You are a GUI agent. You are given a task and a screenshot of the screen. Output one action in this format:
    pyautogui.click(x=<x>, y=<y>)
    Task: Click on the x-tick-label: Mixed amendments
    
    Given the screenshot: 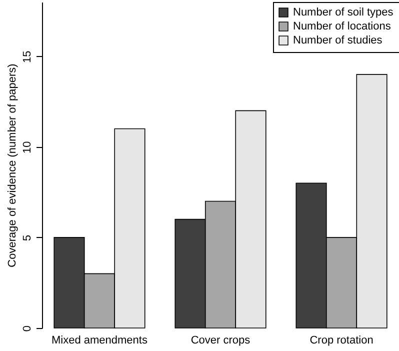 What is the action you would take?
    pyautogui.click(x=99, y=340)
    